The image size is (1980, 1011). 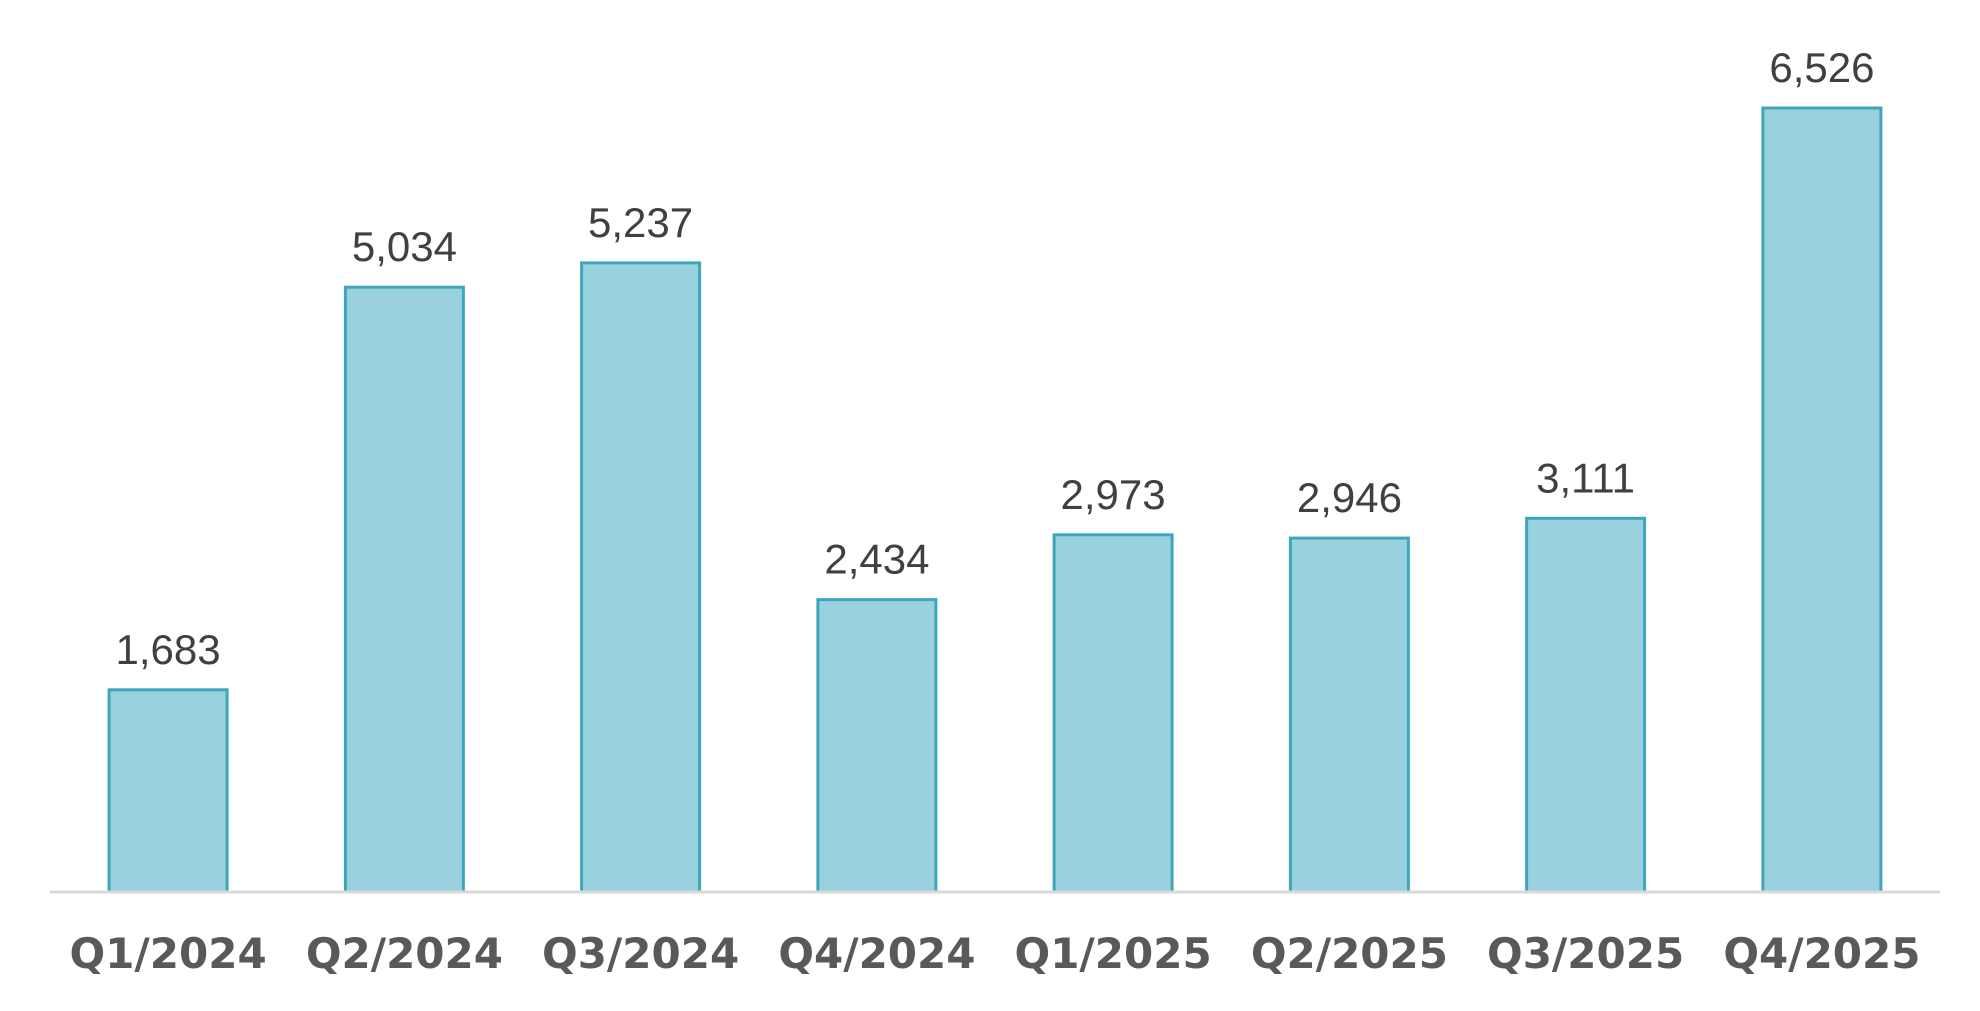 I want to click on bar-q3-2025, so click(x=1586, y=705).